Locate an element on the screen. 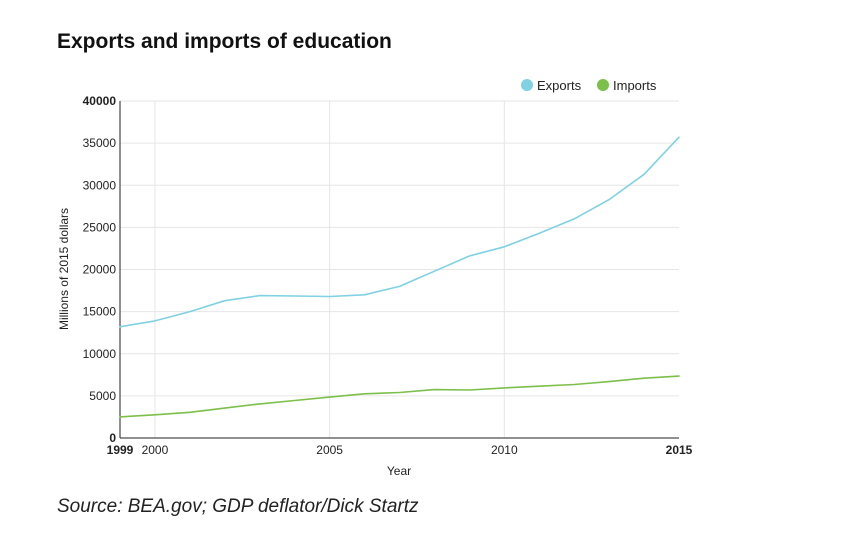  y-tick-label: 40000 is located at coordinates (100, 101).